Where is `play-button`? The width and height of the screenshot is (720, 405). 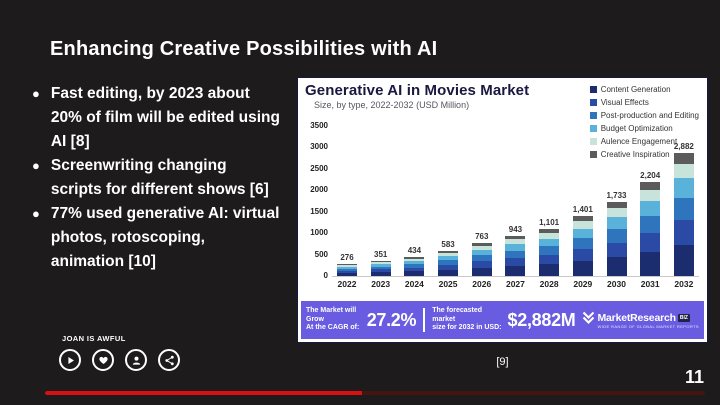
play-button is located at coordinates (70, 360).